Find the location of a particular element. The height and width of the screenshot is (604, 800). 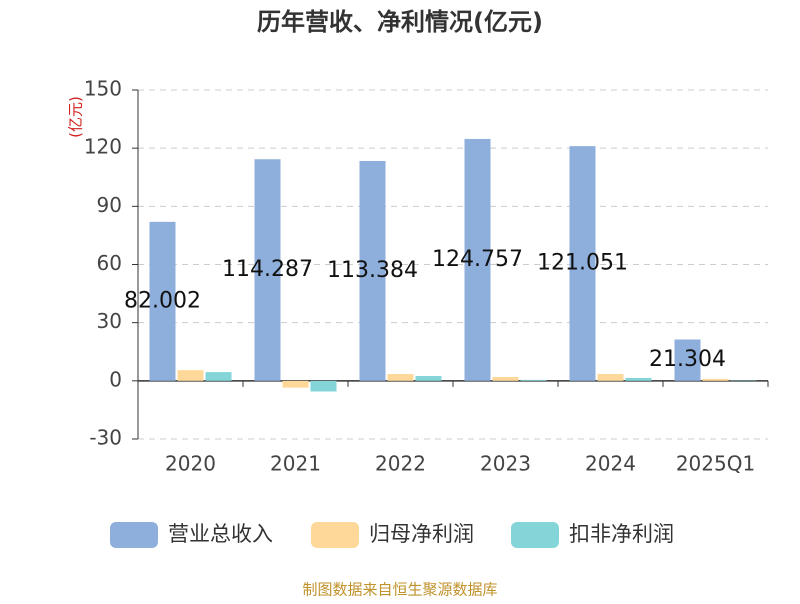

x-tick-label: 2024 is located at coordinates (610, 464).